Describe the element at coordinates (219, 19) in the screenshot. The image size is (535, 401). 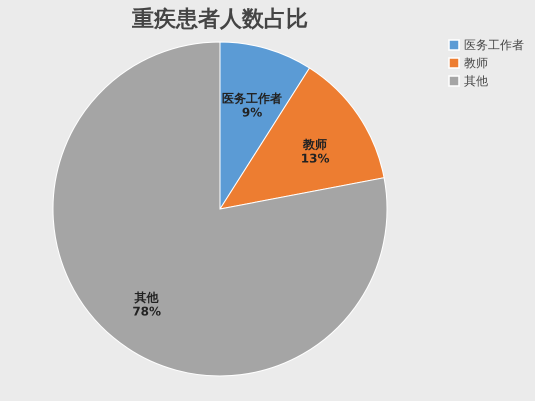
I see `chart-title: 重疾患者人数占比` at that location.